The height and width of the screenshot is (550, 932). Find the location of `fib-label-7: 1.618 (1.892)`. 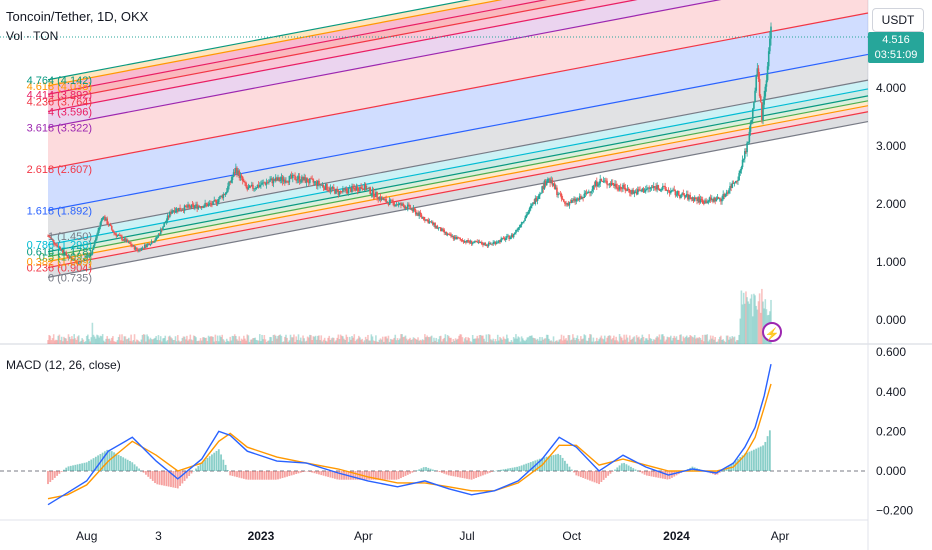

fib-label-7: 1.618 (1.892) is located at coordinates (59, 211).